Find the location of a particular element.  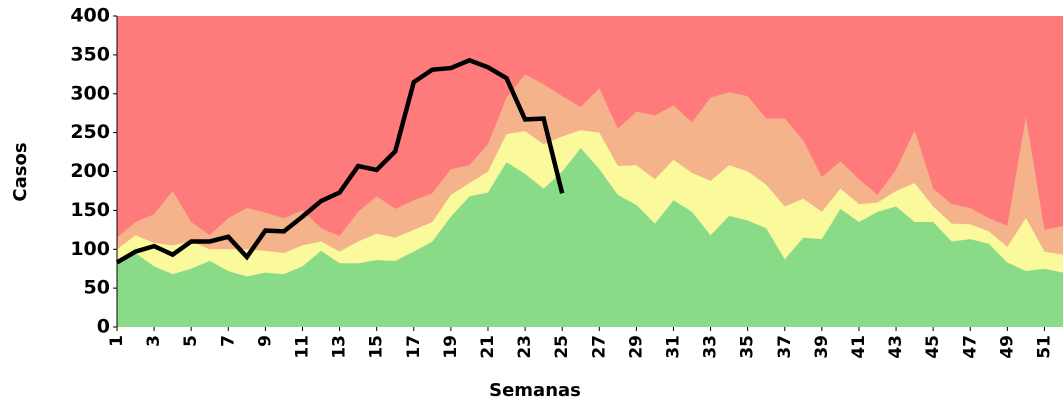

y-tick-label: 350 is located at coordinates (90, 54).